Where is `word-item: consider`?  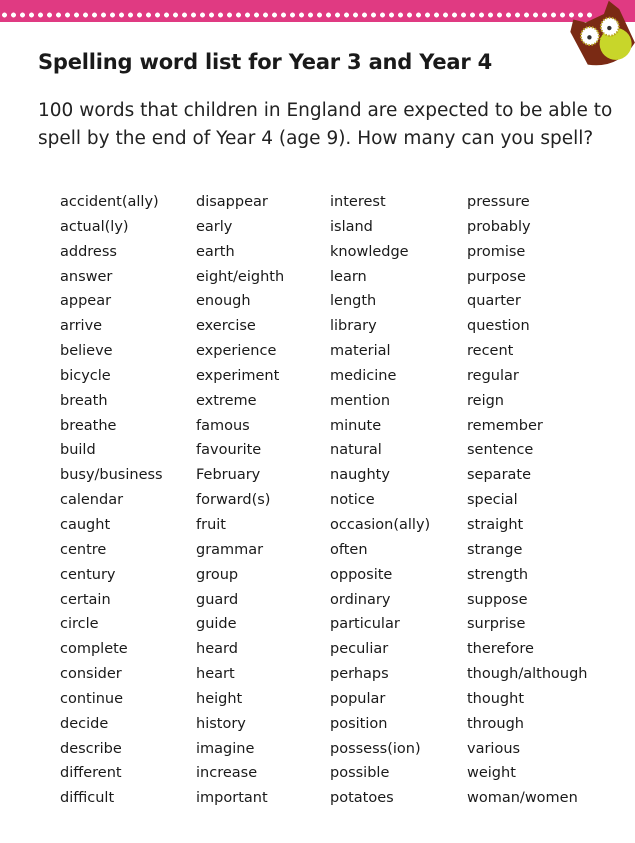
word-item: consider is located at coordinates (91, 674).